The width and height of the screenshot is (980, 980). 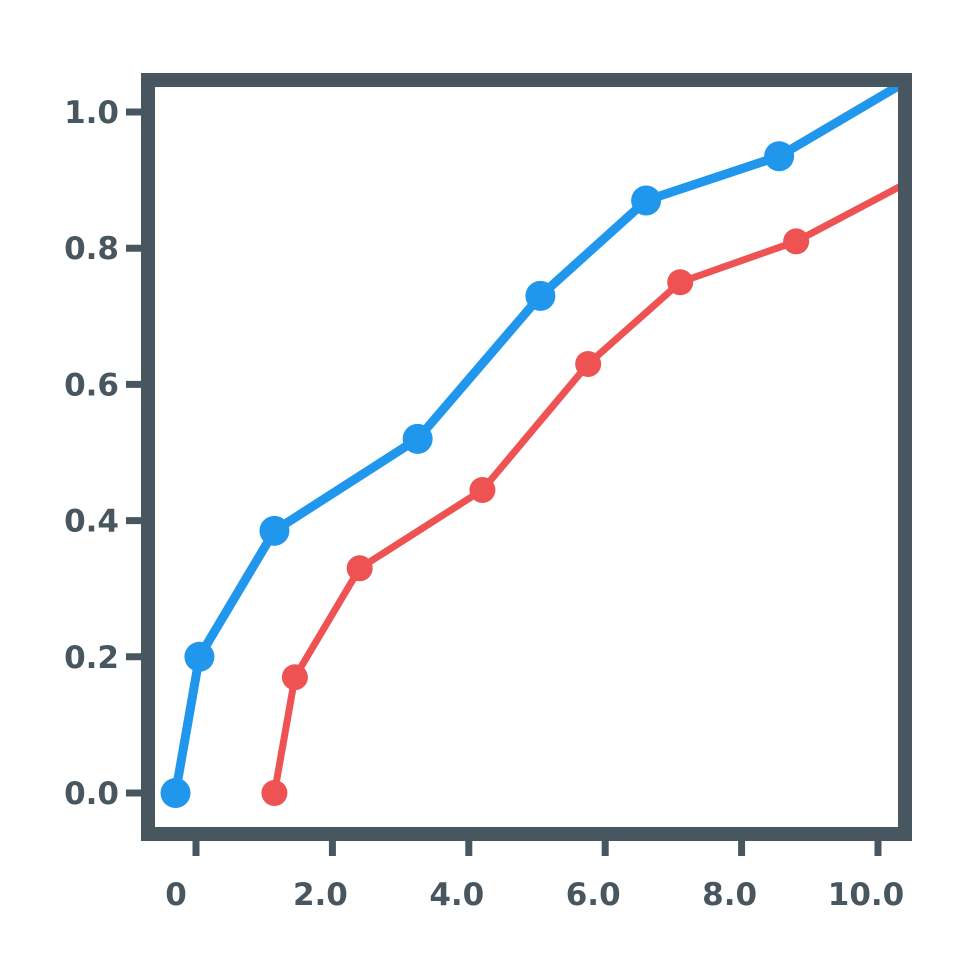 What do you see at coordinates (91, 522) in the screenshot?
I see `y-tick-label: 0.4` at bounding box center [91, 522].